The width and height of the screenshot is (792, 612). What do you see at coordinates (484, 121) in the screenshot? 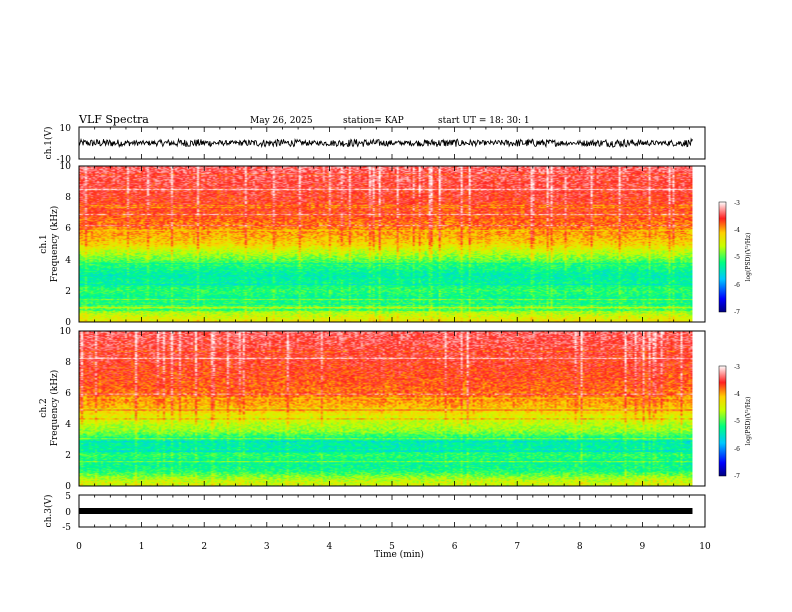
I see `start-time-label: start UT = 18: 30: 1` at bounding box center [484, 121].